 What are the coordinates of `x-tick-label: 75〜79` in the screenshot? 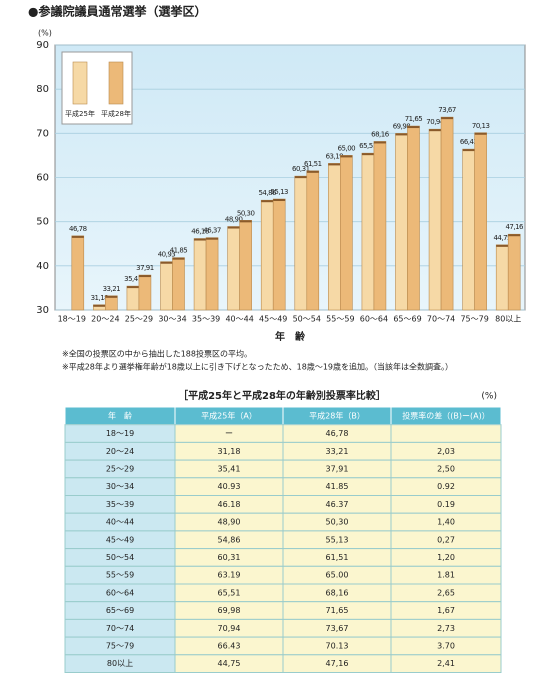 It's located at (474, 319).